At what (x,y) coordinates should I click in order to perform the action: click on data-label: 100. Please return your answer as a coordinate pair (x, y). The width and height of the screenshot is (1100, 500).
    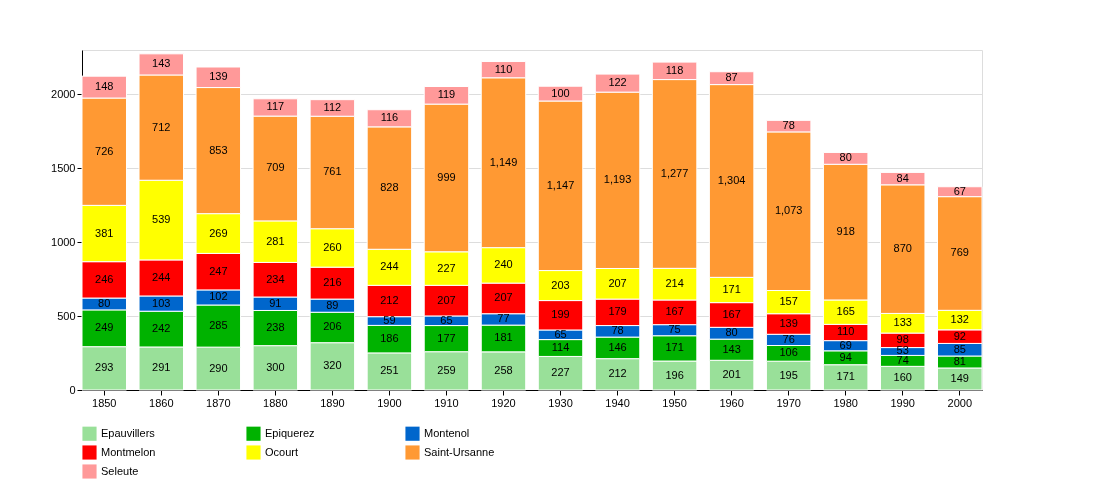
    Looking at the image, I should click on (560, 92).